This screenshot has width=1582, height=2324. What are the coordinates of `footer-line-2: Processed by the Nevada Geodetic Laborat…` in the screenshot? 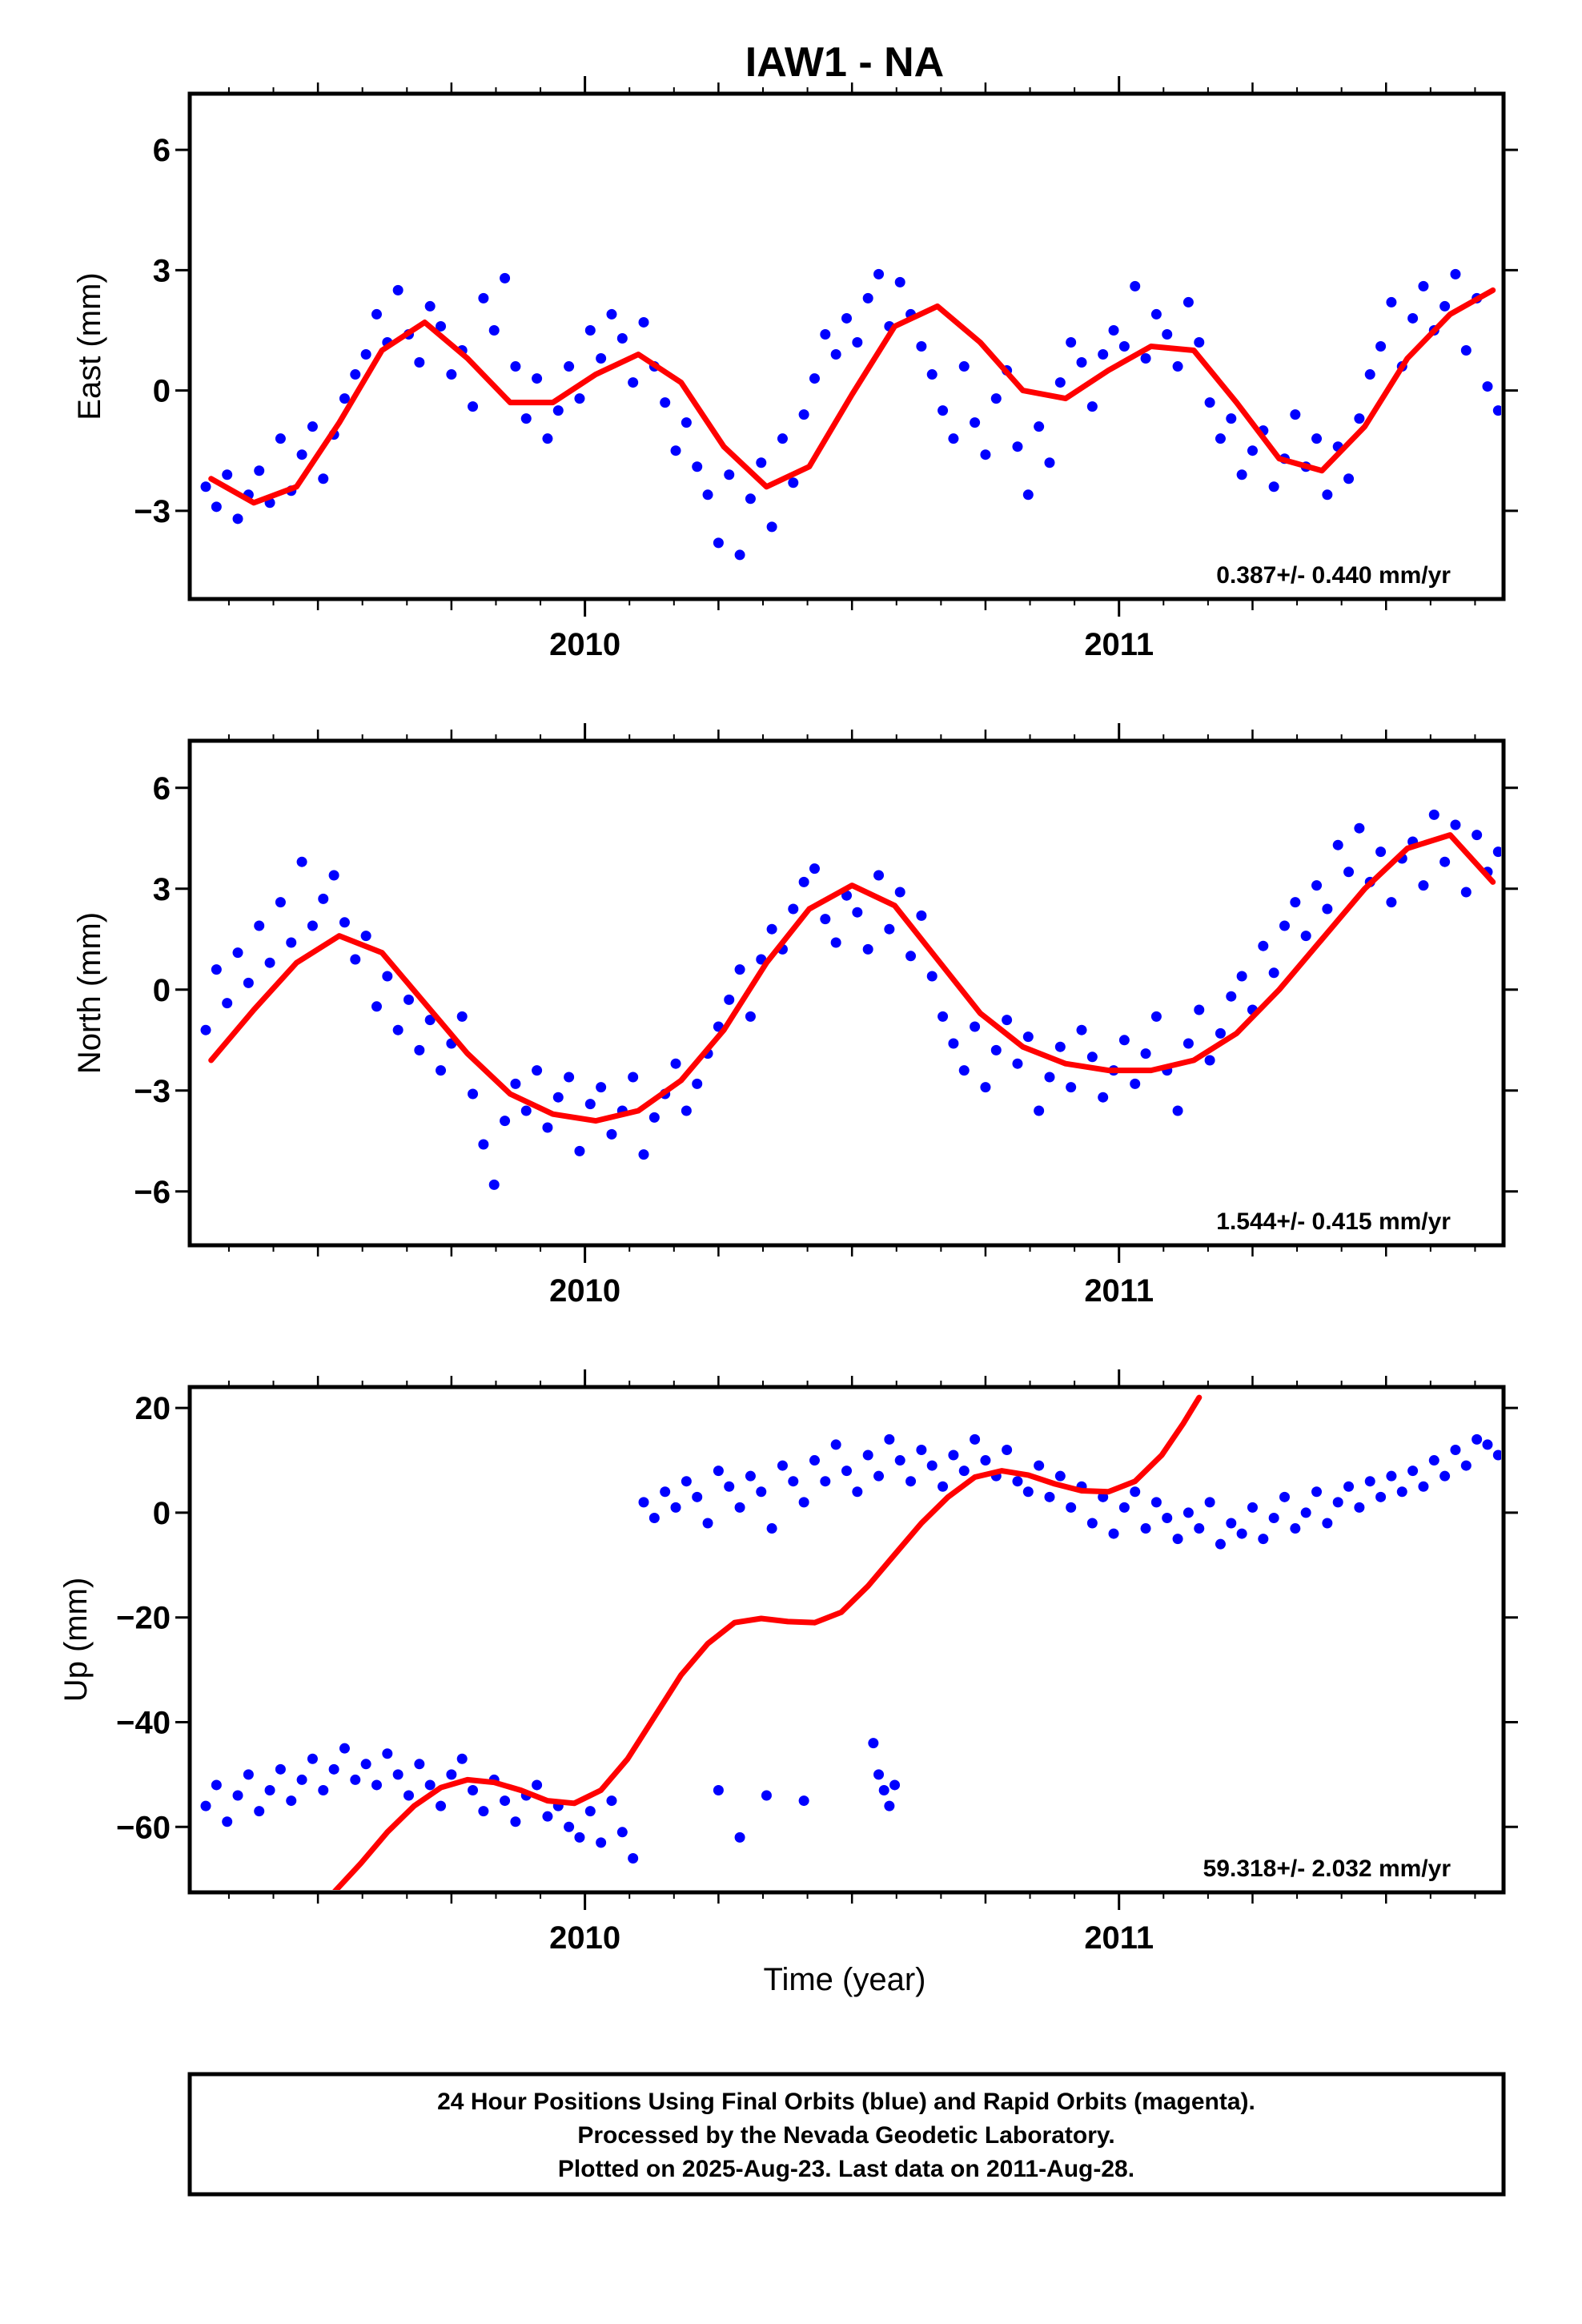 It's located at (846, 2135).